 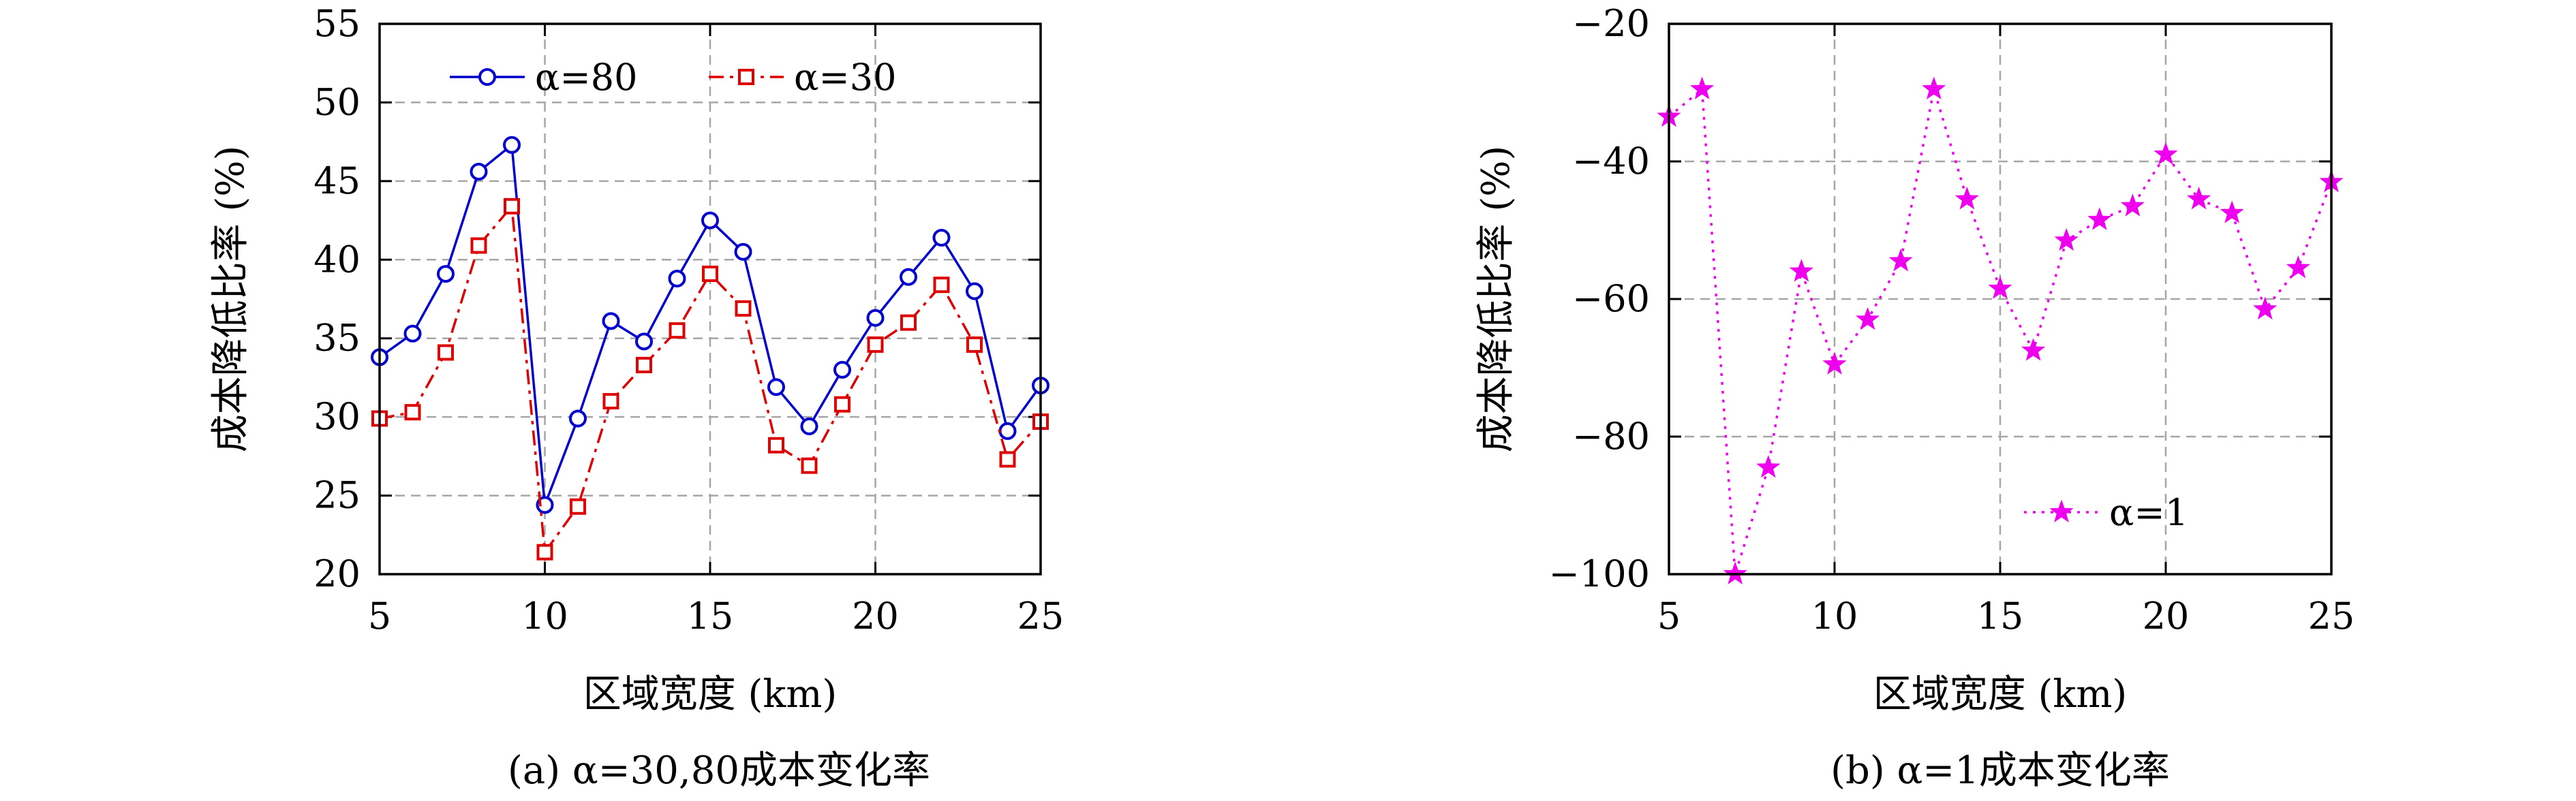 What do you see at coordinates (845, 77) in the screenshot?
I see `legend-label: α=30` at bounding box center [845, 77].